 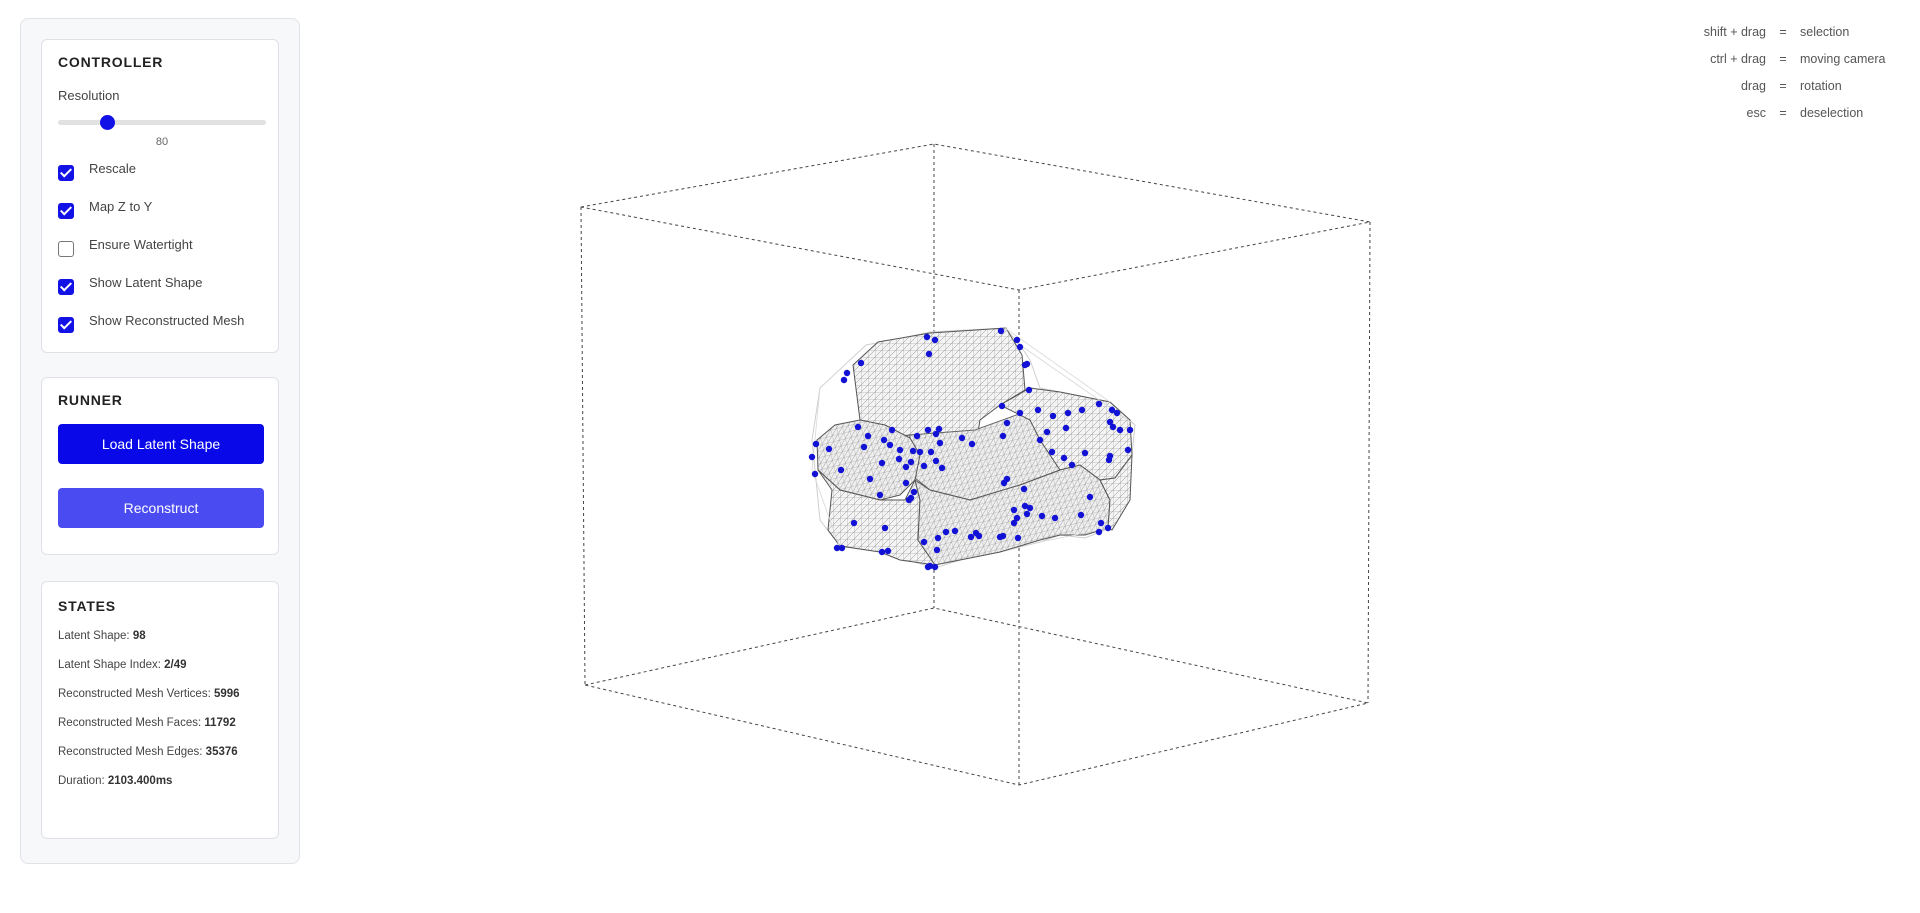 I want to click on reconstructed-mesh, so click(x=973, y=448).